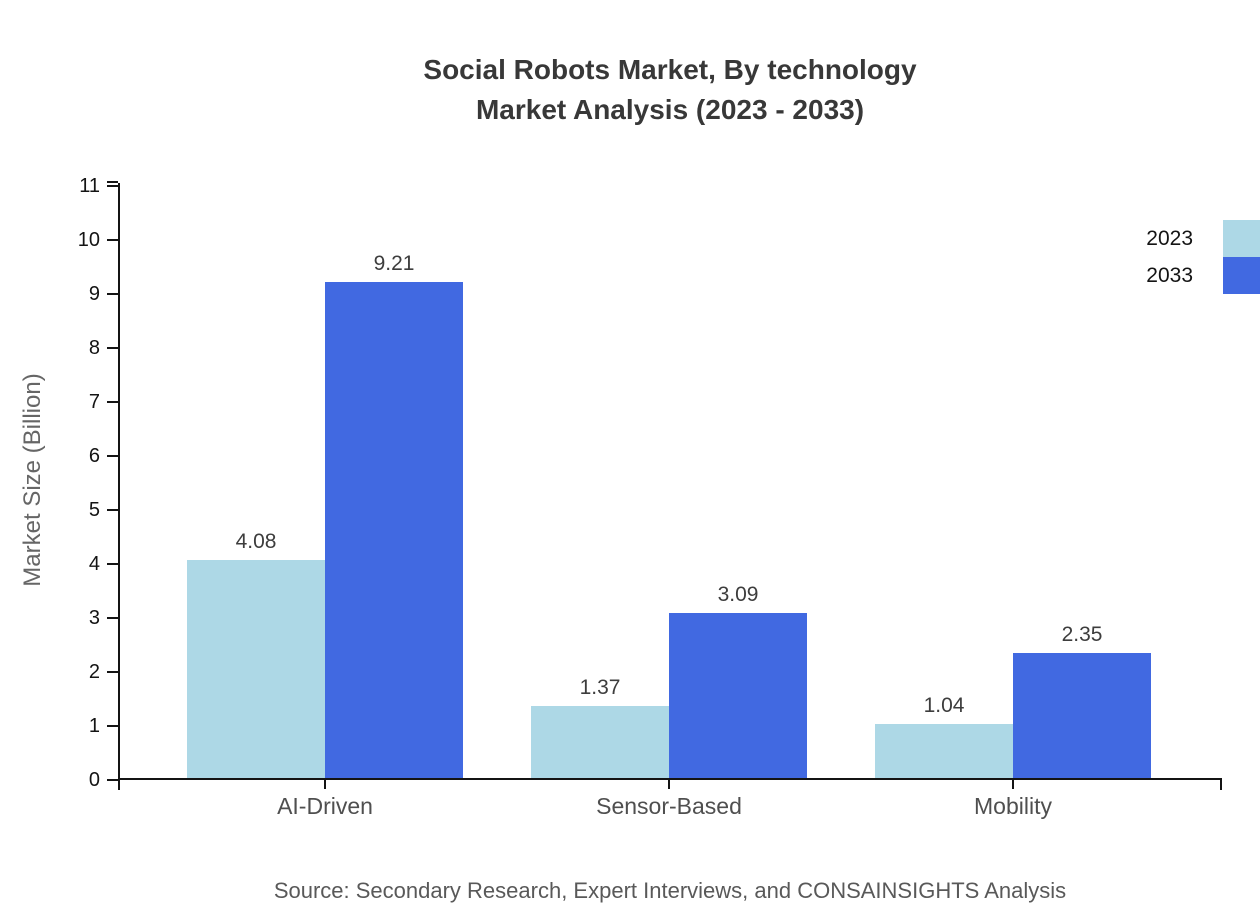 The image size is (1260, 920). I want to click on legend-swatch-2023, so click(1241, 238).